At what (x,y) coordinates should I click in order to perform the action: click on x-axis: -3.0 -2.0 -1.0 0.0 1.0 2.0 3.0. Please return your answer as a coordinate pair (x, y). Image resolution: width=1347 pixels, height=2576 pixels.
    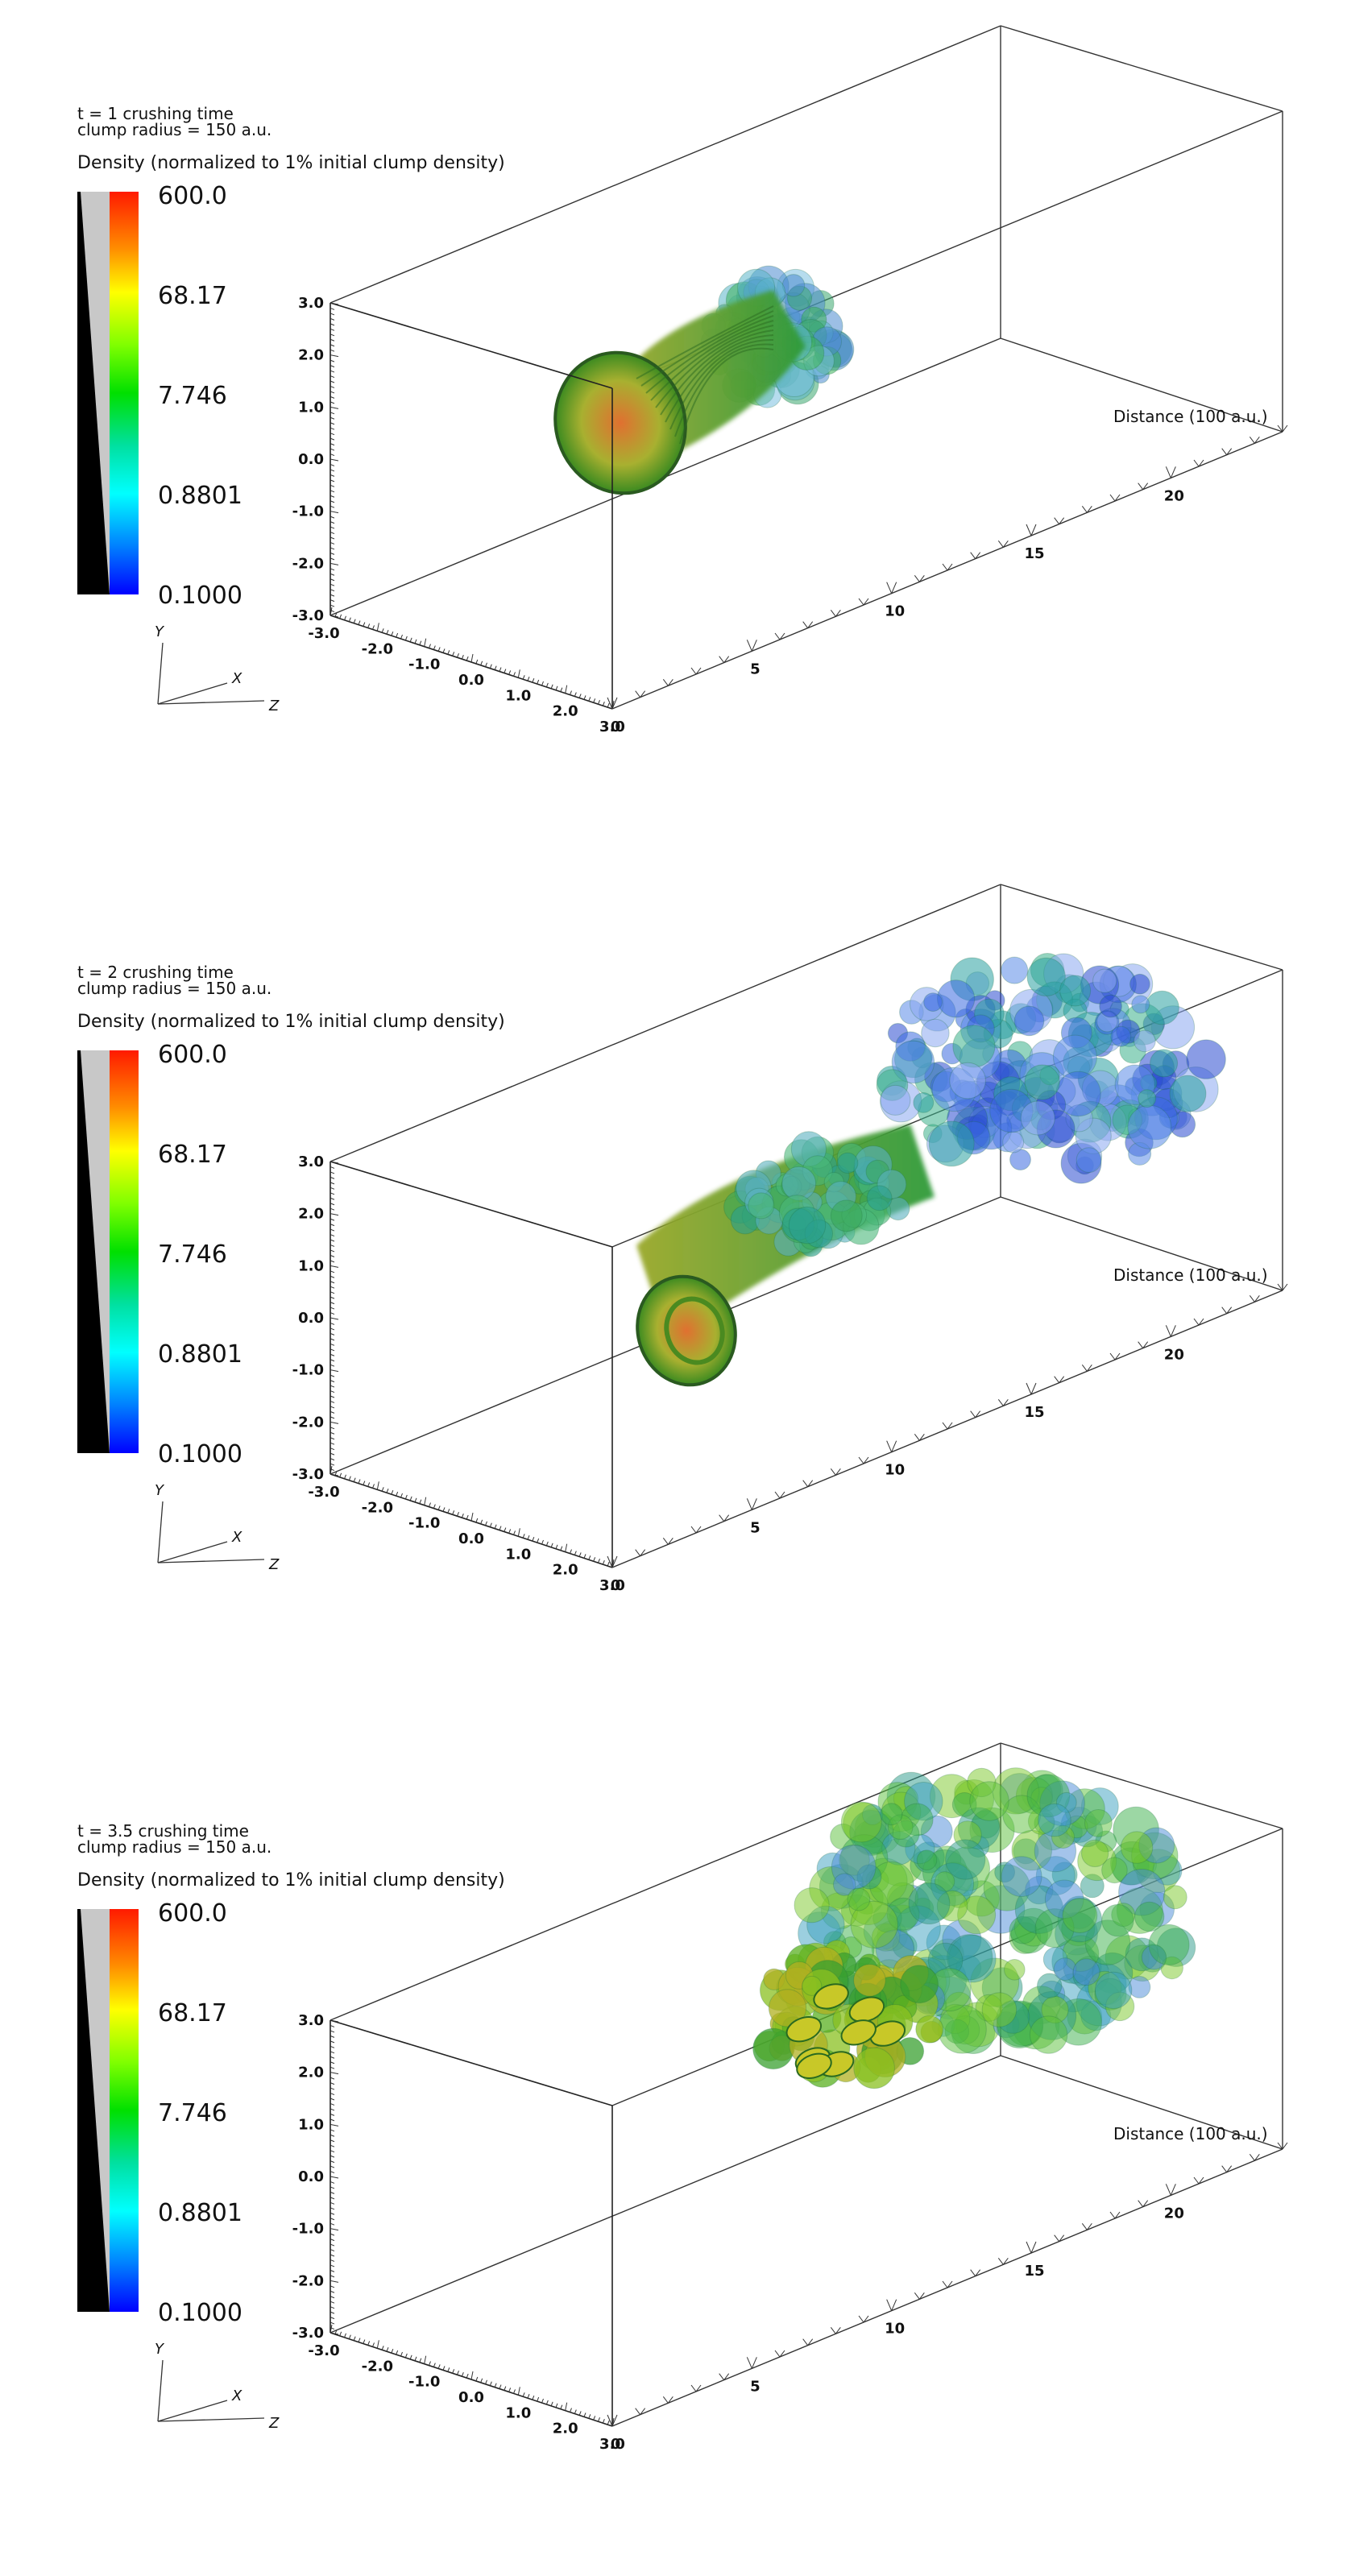
    Looking at the image, I should click on (466, 1529).